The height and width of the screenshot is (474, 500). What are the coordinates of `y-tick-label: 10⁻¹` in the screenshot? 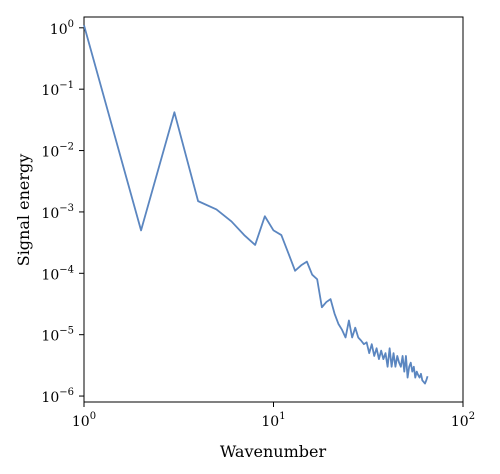 It's located at (57, 89).